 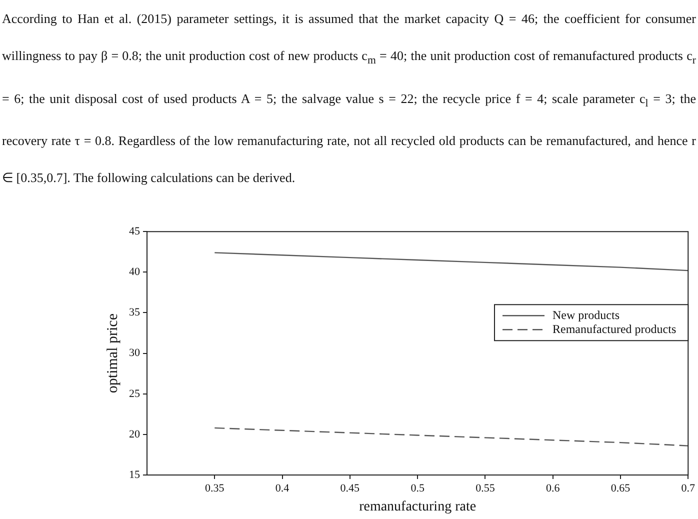 I want to click on y-tick-label: 20, so click(x=134, y=434).